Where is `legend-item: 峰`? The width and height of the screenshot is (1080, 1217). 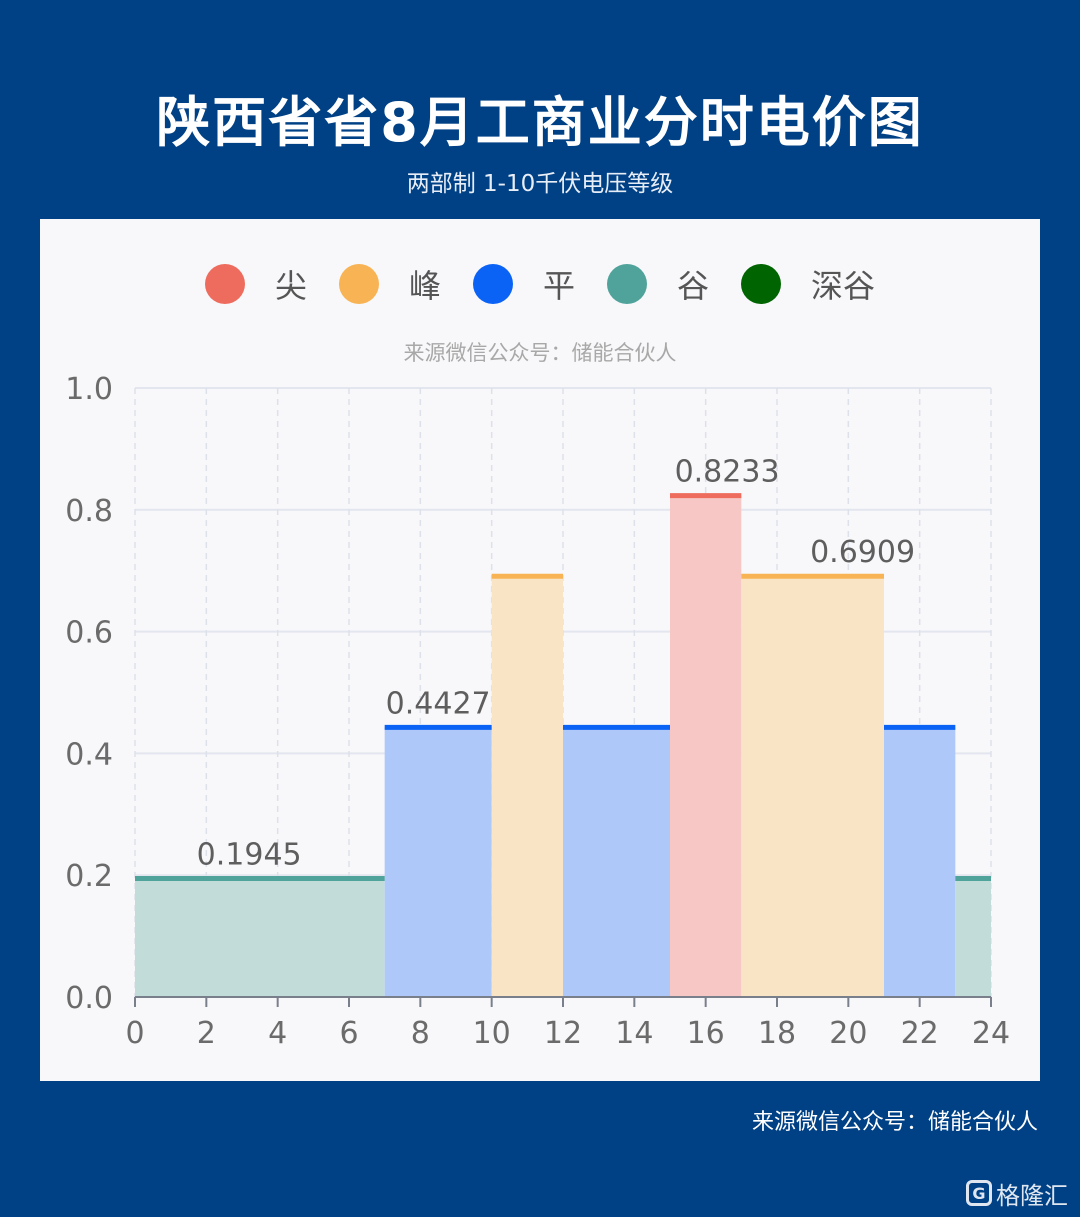 legend-item: 峰 is located at coordinates (389, 284).